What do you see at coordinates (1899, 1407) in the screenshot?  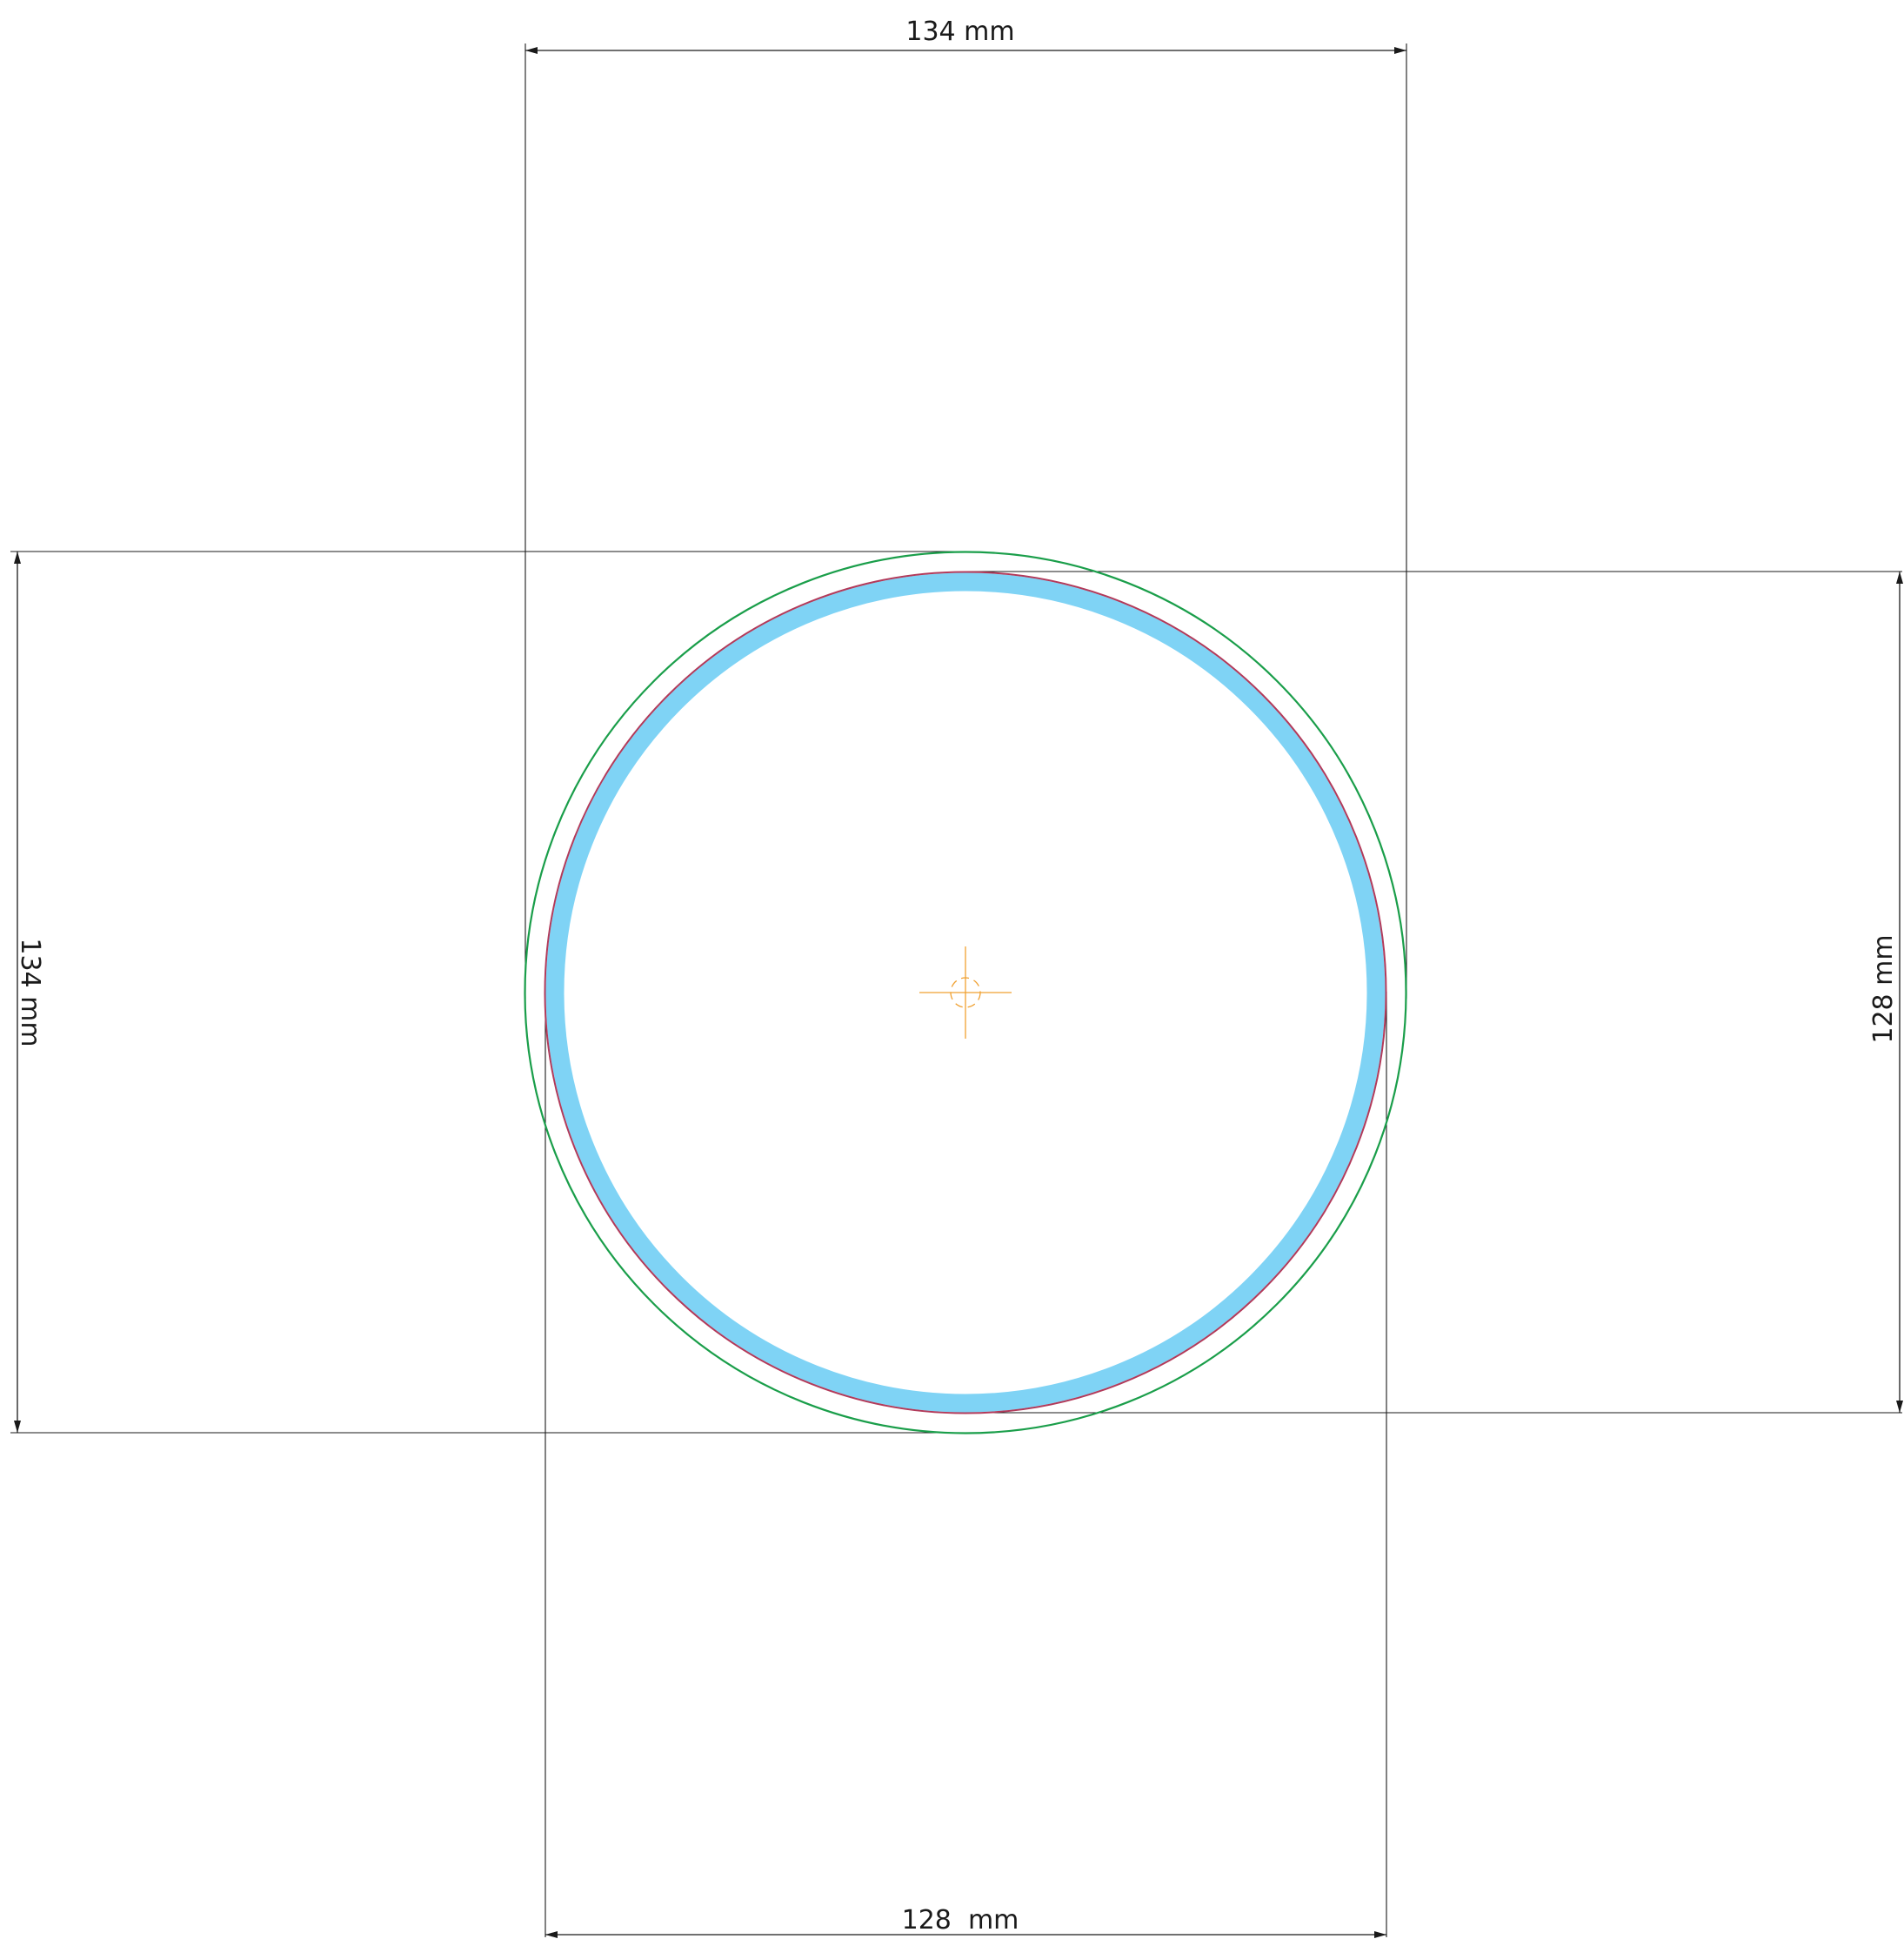 I see `arrow-right-bottom` at bounding box center [1899, 1407].